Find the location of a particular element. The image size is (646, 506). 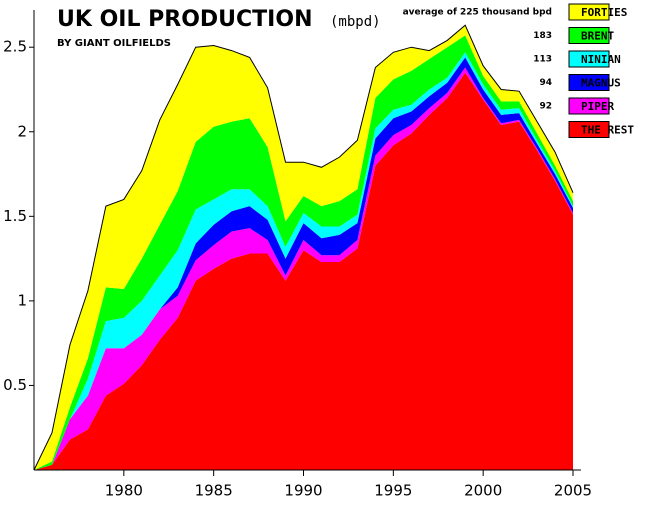

x-tick-label: 1985 is located at coordinates (214, 491).